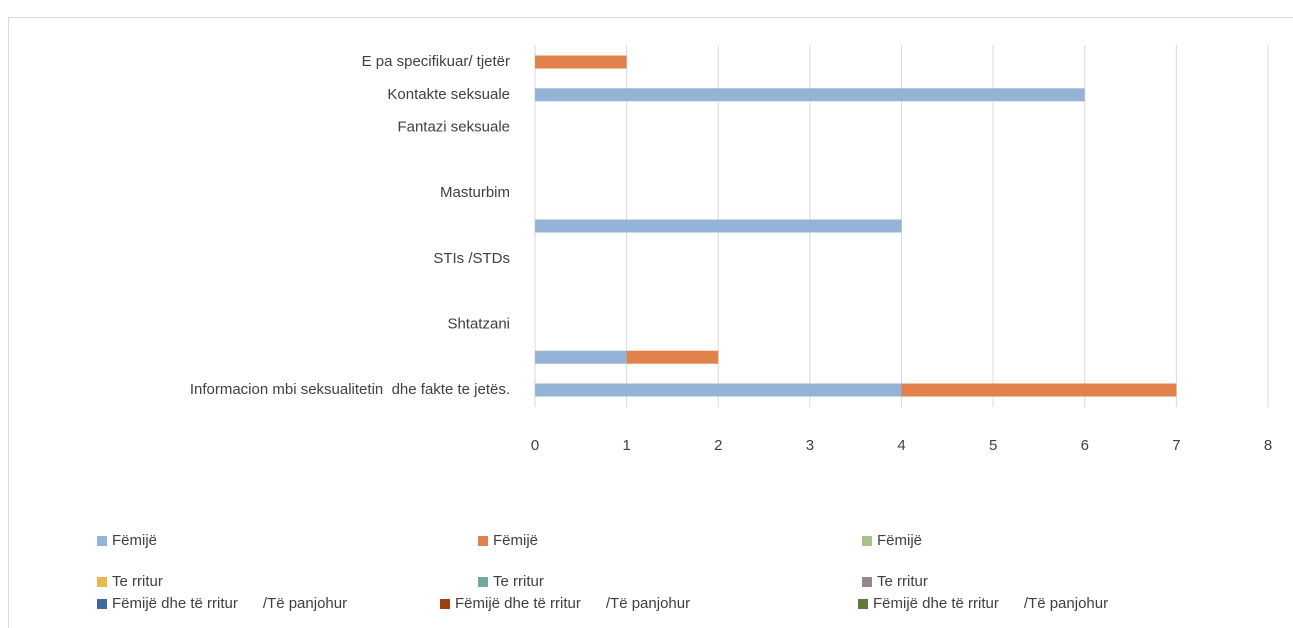  I want to click on y-tick-label: STIs /STDs, so click(471, 258).